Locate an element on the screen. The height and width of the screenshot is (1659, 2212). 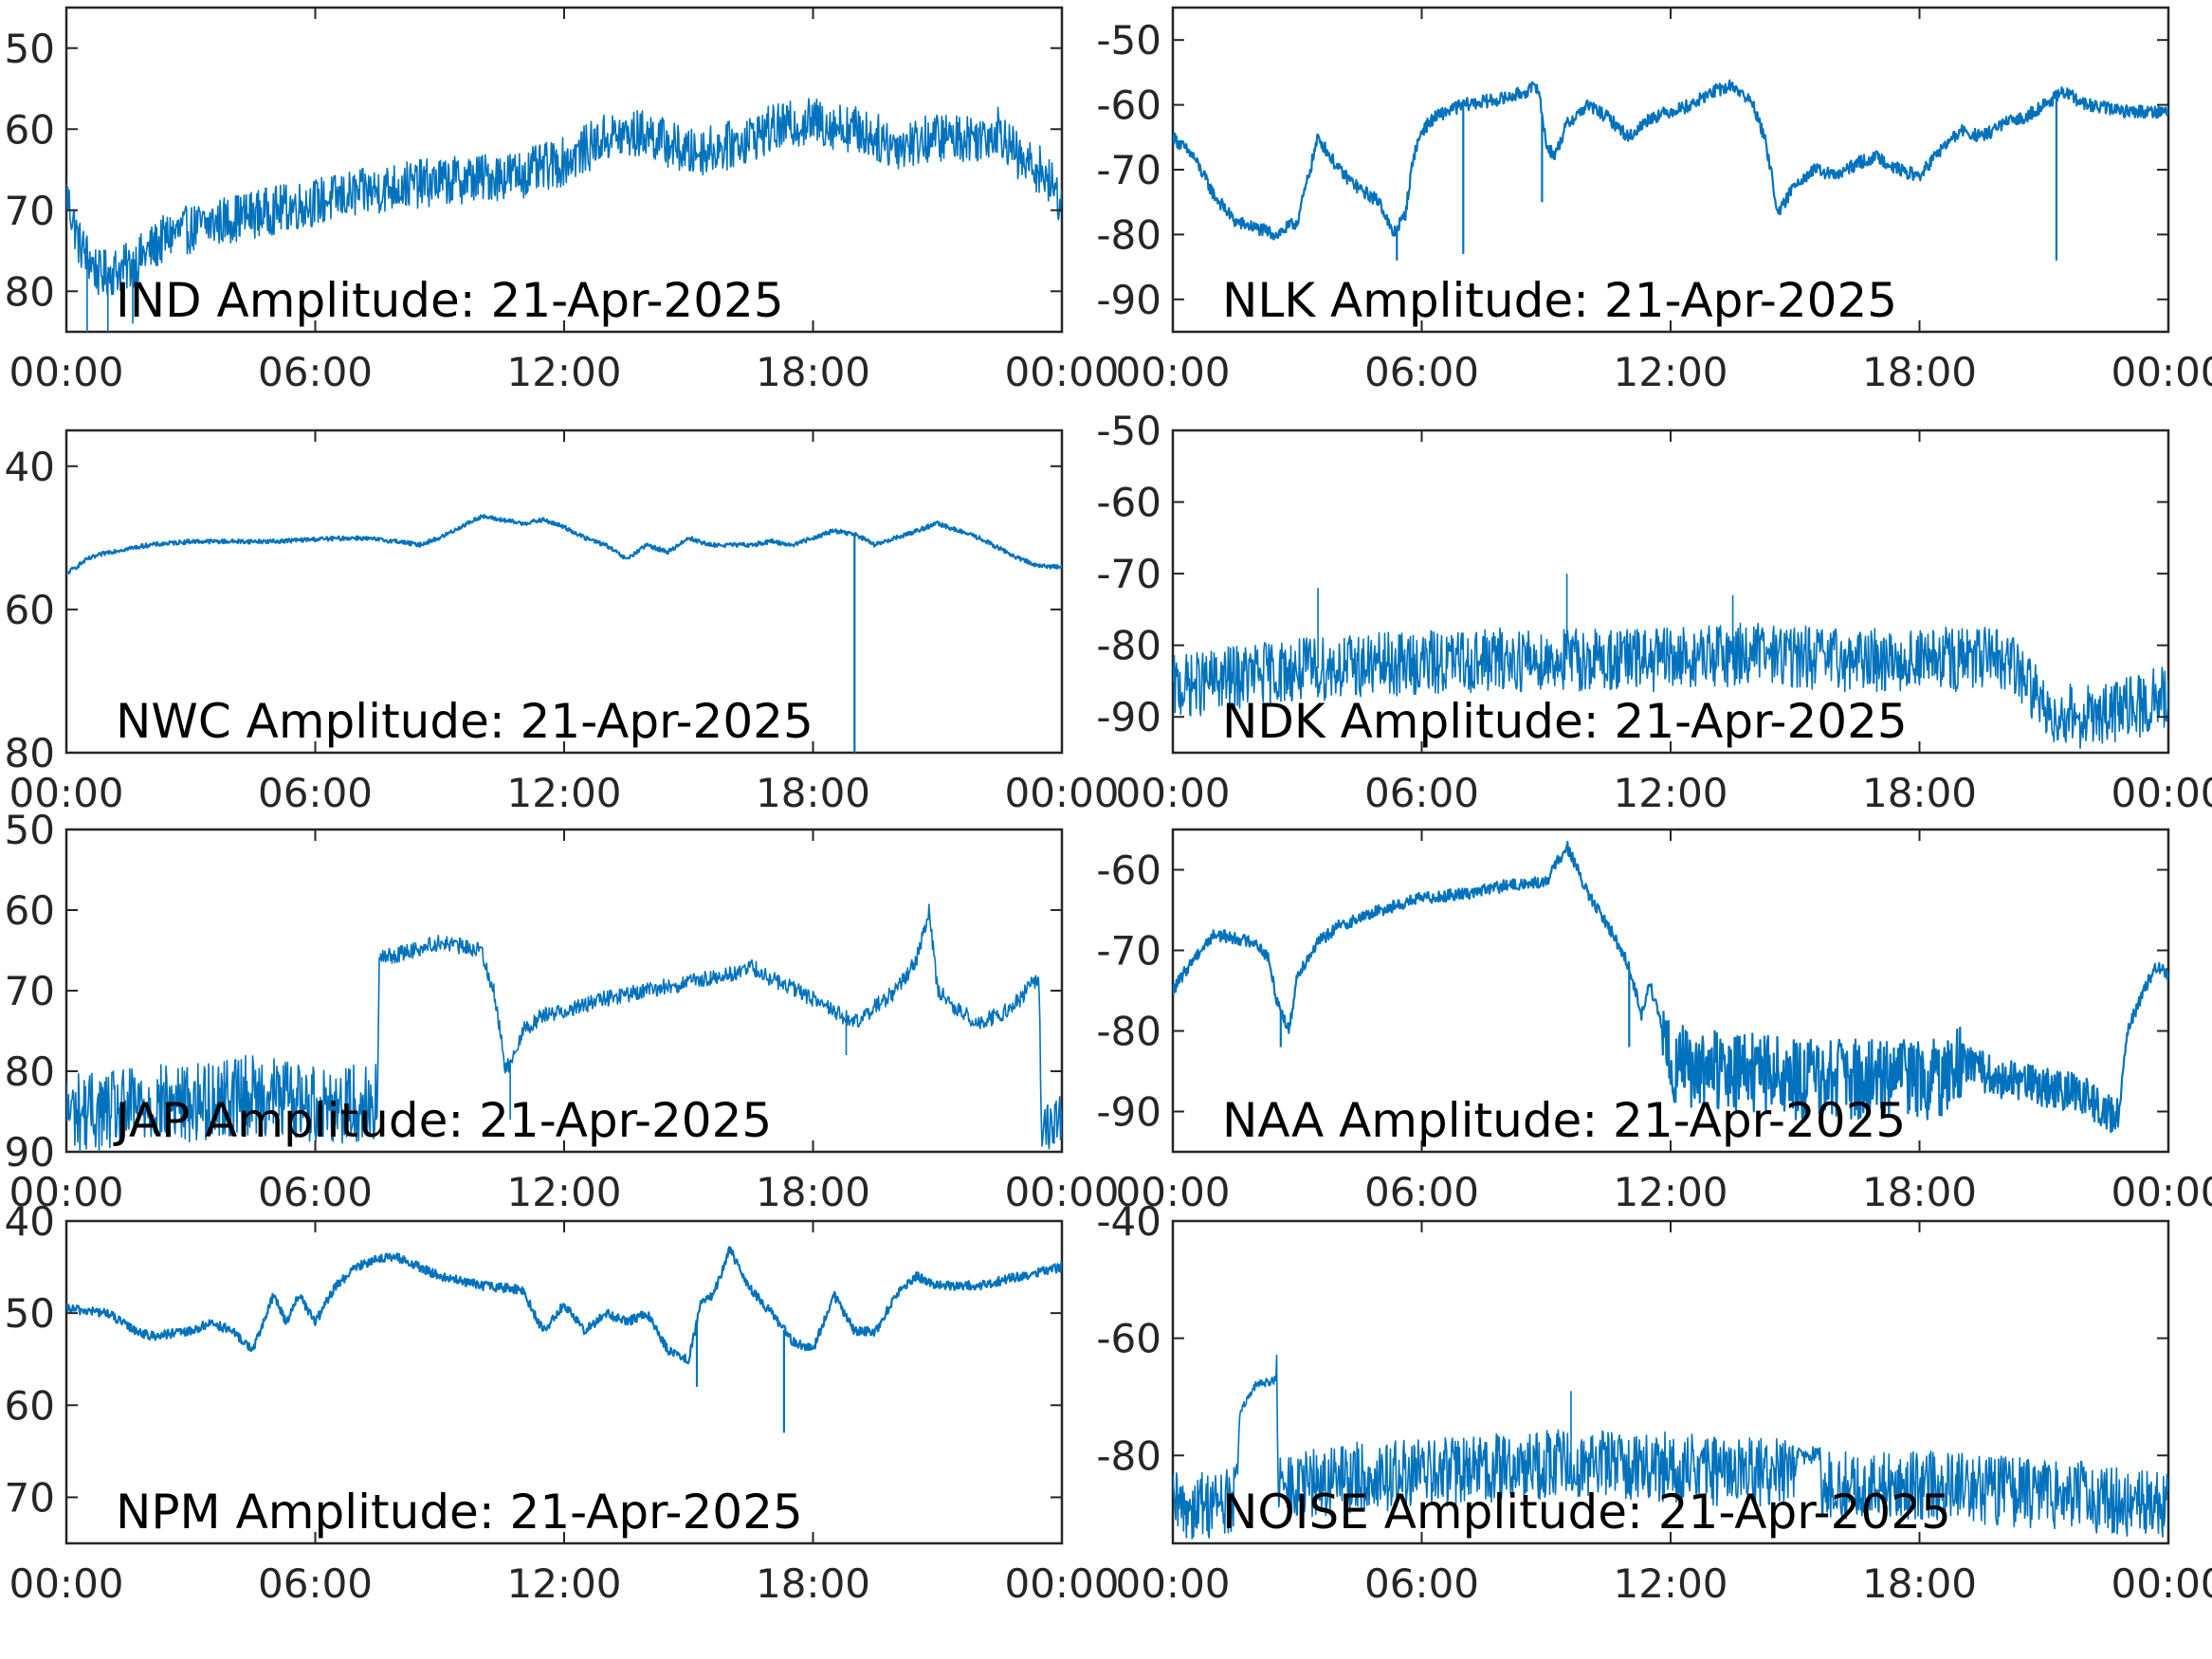
panel-ind-y-tick-label: 80 is located at coordinates (30, 291).